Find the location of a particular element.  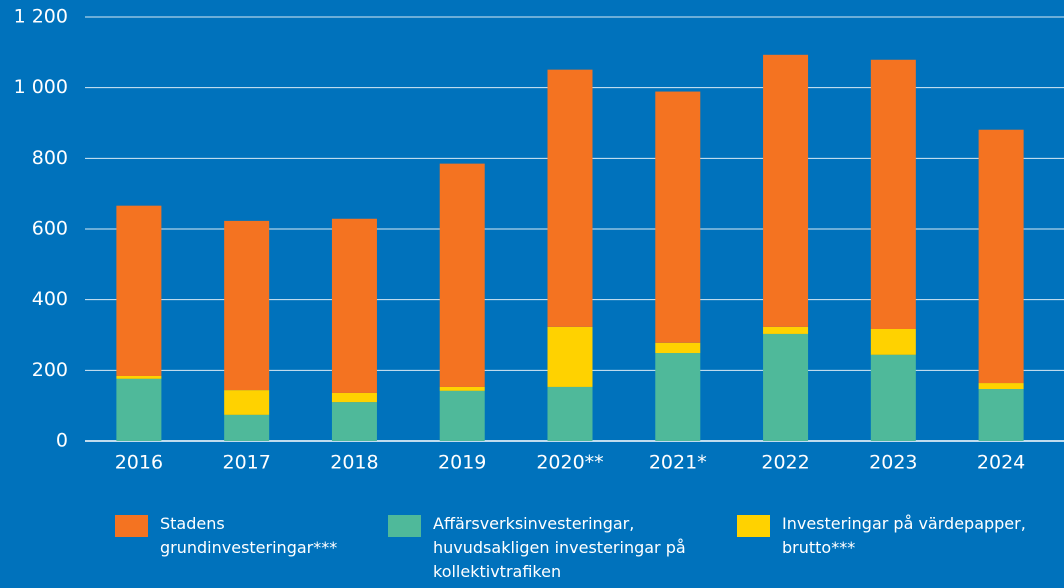

x-tick-label: 2021* is located at coordinates (678, 463).